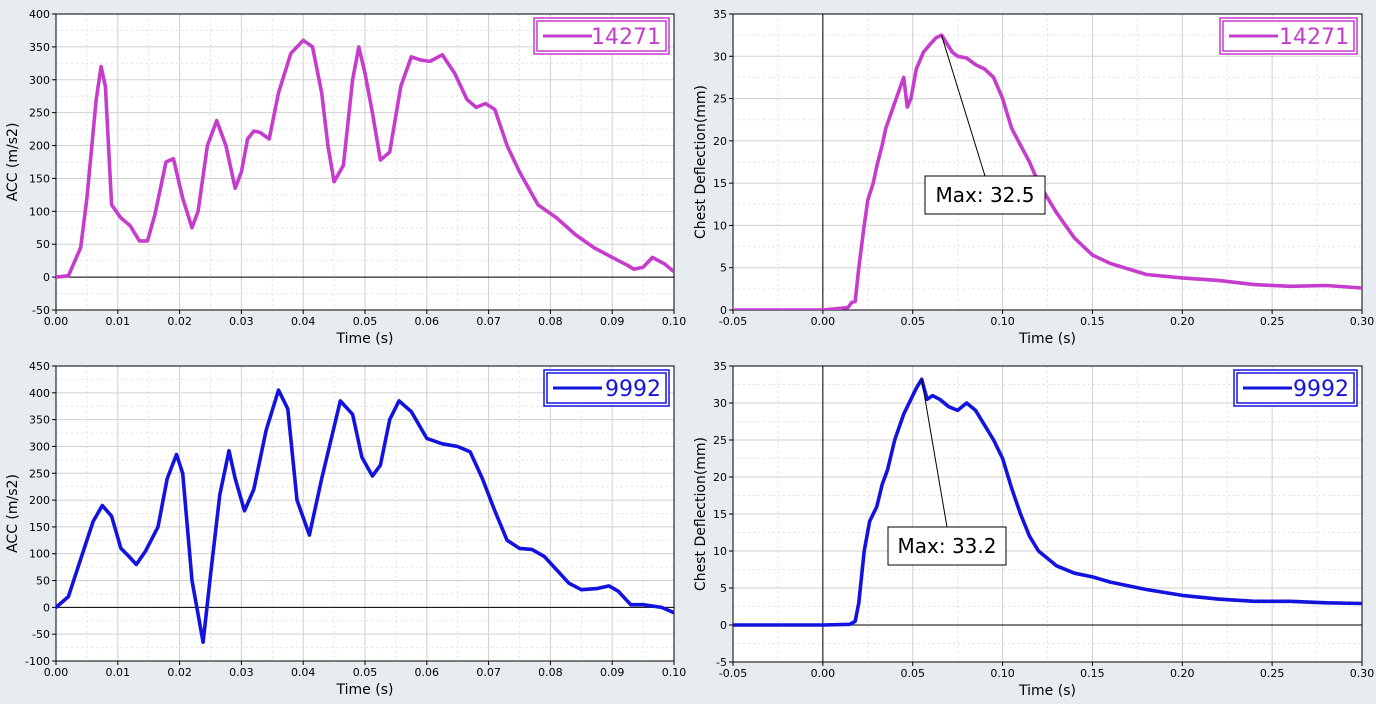 The height and width of the screenshot is (704, 1376). What do you see at coordinates (37, 661) in the screenshot?
I see `y-tick-label: -100` at bounding box center [37, 661].